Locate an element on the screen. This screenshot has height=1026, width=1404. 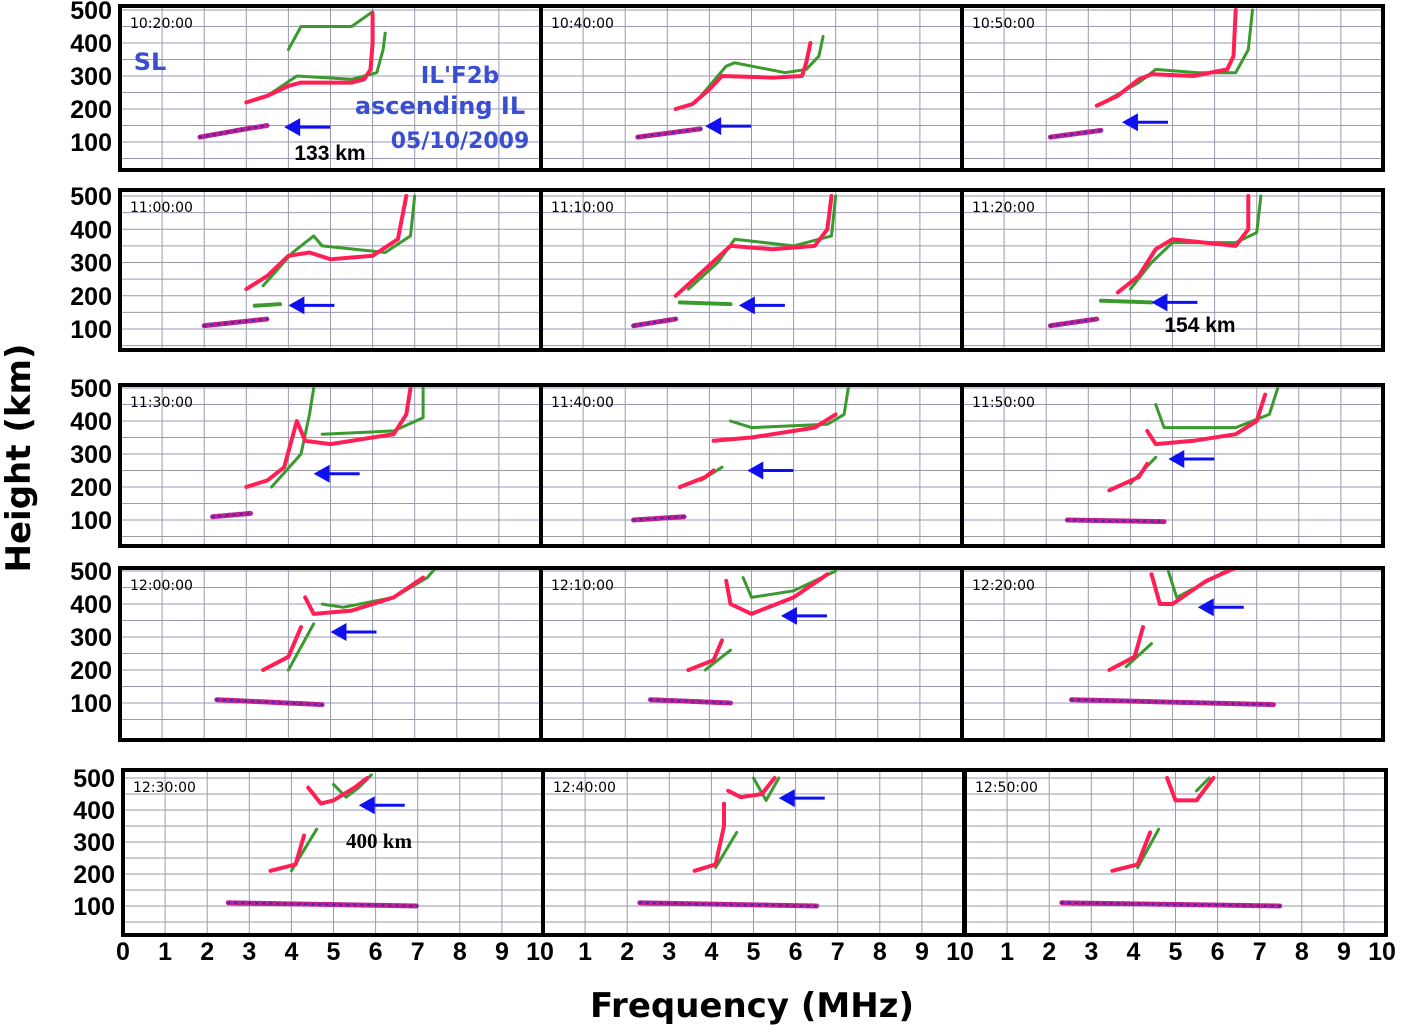
height-annotation: 154 km is located at coordinates (1199, 325).